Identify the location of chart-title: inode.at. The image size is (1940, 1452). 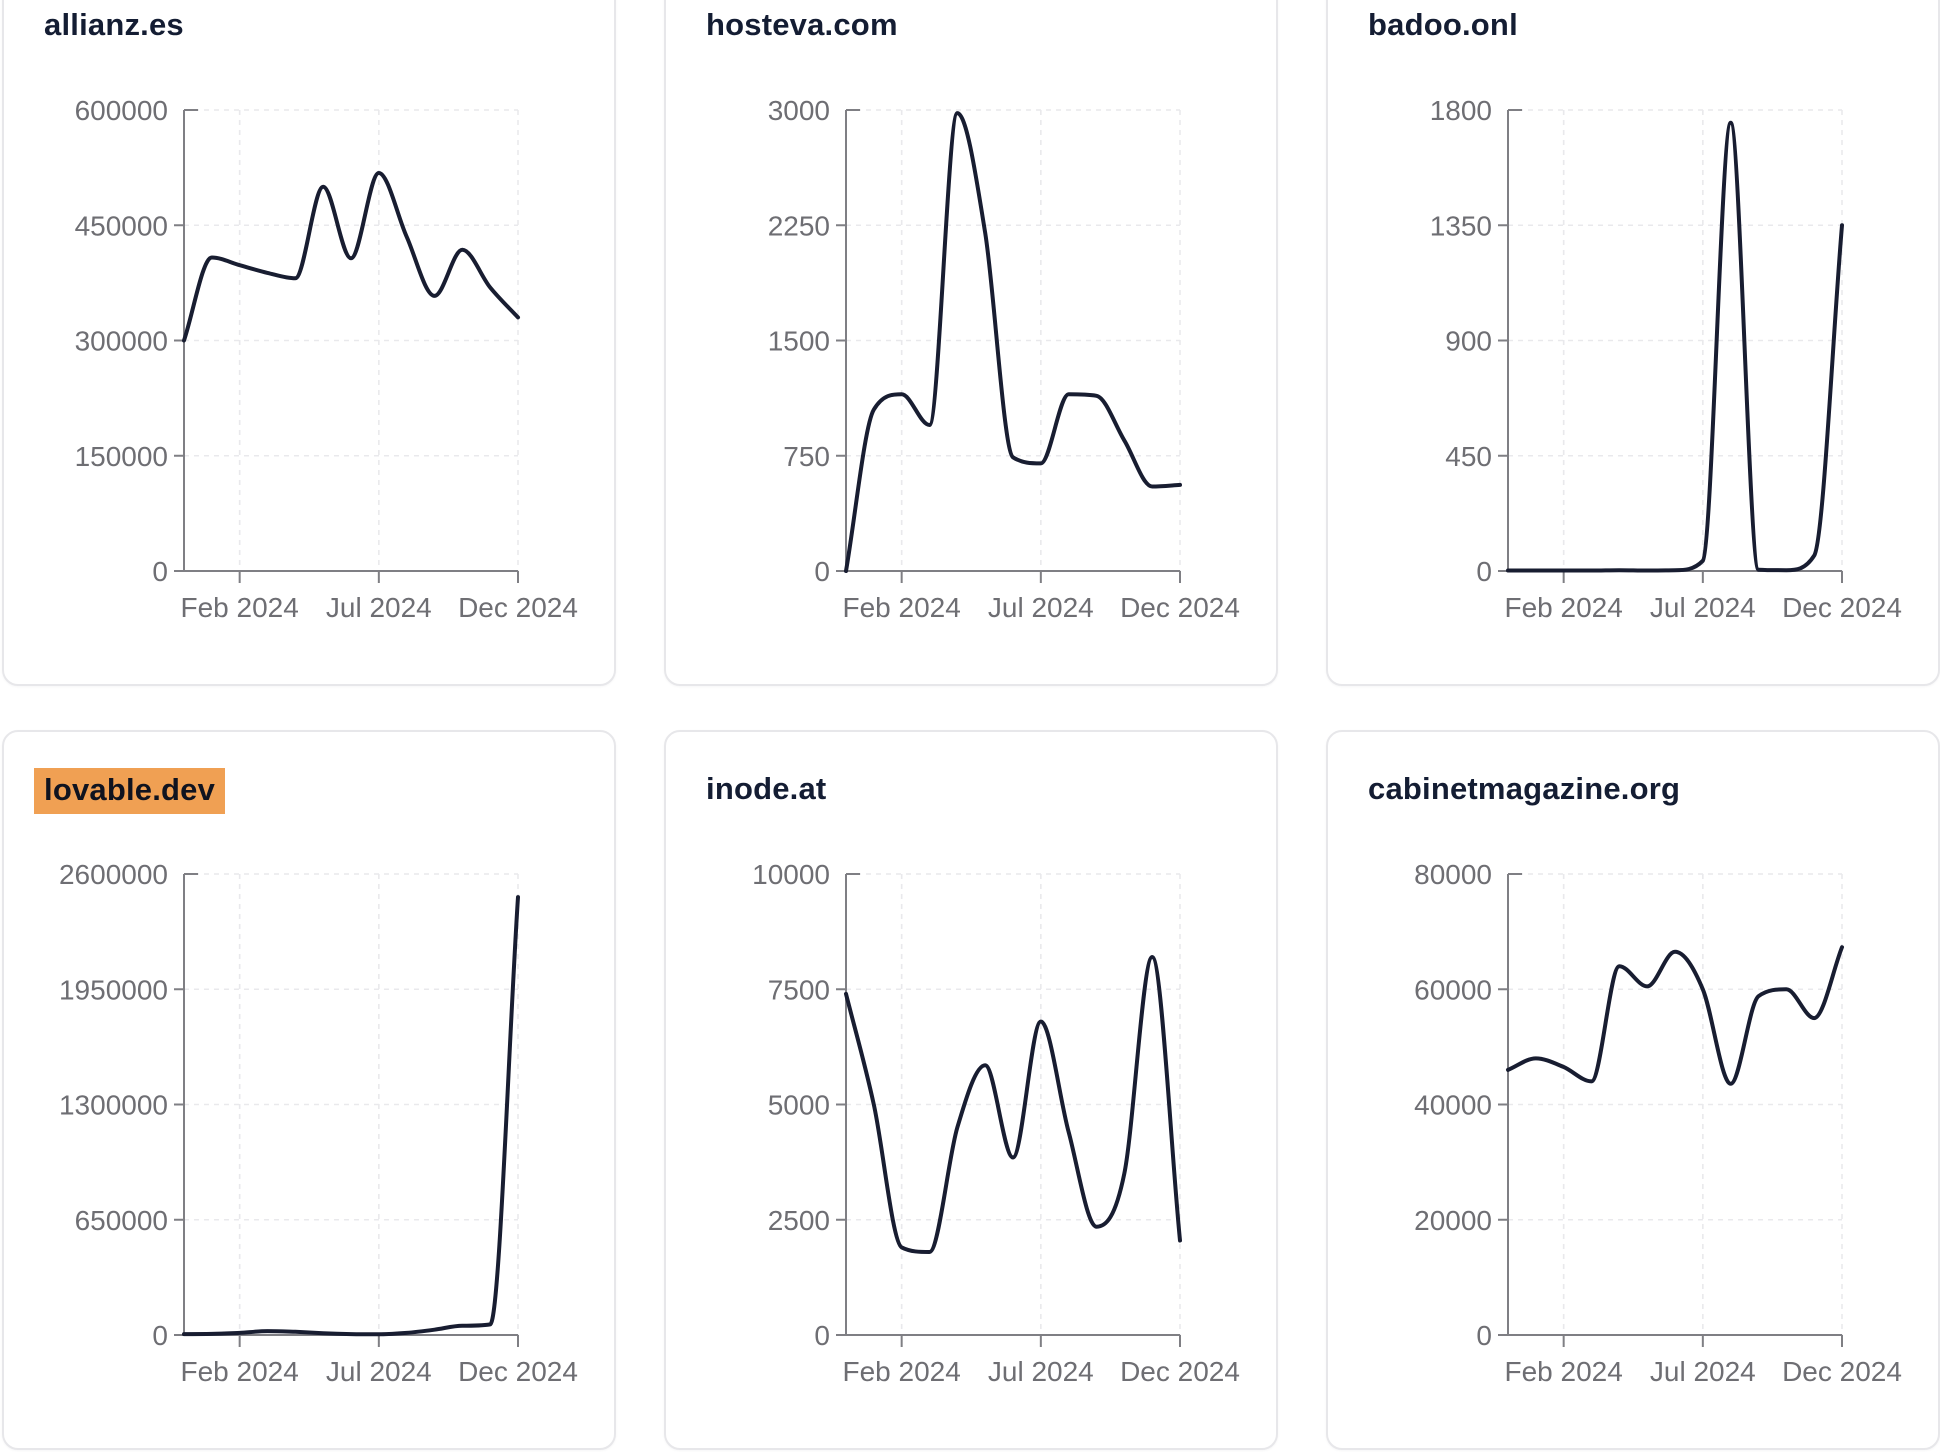
(766, 788).